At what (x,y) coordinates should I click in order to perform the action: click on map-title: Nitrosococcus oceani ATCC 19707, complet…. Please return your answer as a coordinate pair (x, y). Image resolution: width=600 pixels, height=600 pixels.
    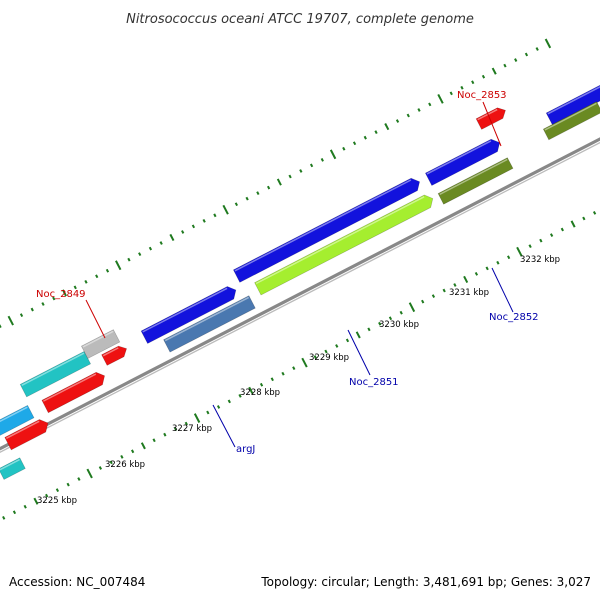
    Looking at the image, I should click on (300, 19).